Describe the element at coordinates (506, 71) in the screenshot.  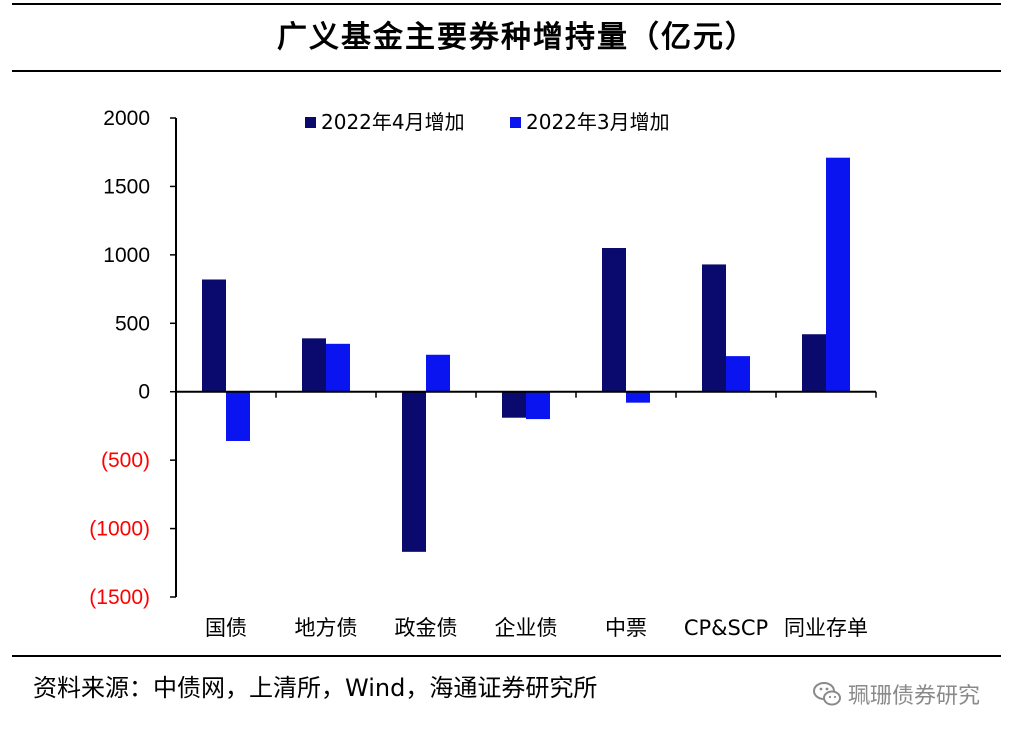
I see `title-rule` at that location.